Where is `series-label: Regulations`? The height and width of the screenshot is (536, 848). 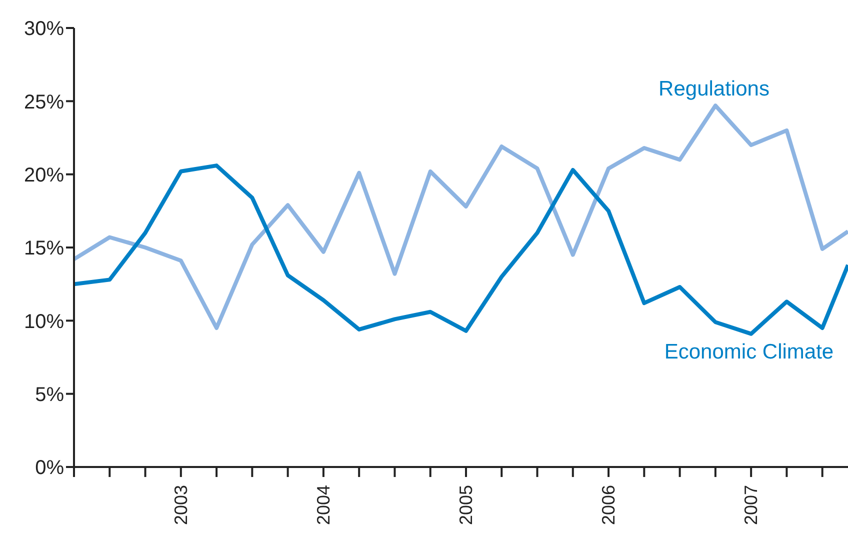 series-label: Regulations is located at coordinates (714, 89).